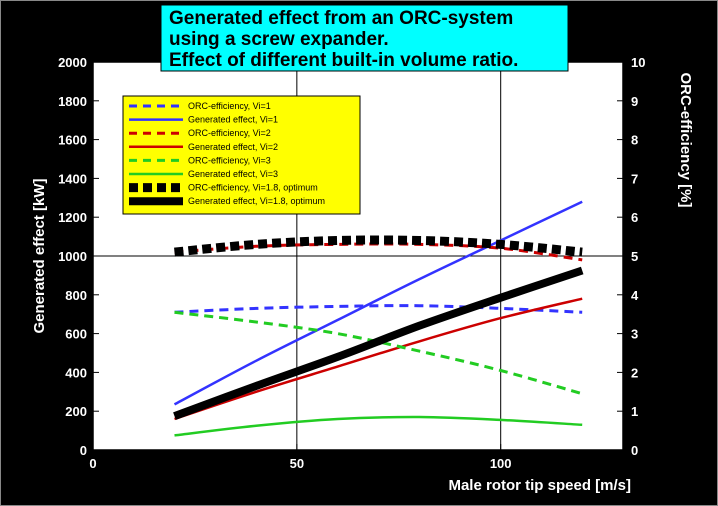 This screenshot has height=506, width=718. I want to click on x-tick-label-0: 0, so click(92, 463).